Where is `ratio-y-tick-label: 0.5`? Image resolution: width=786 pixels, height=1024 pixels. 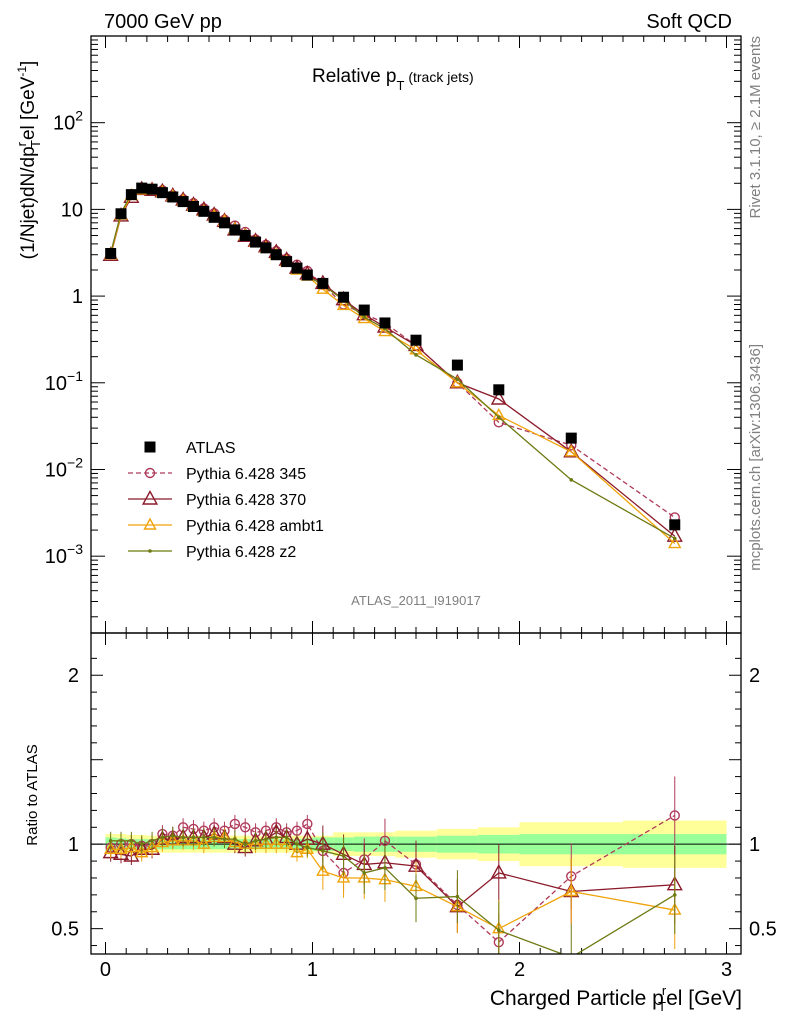 ratio-y-tick-label: 0.5 is located at coordinates (65, 930).